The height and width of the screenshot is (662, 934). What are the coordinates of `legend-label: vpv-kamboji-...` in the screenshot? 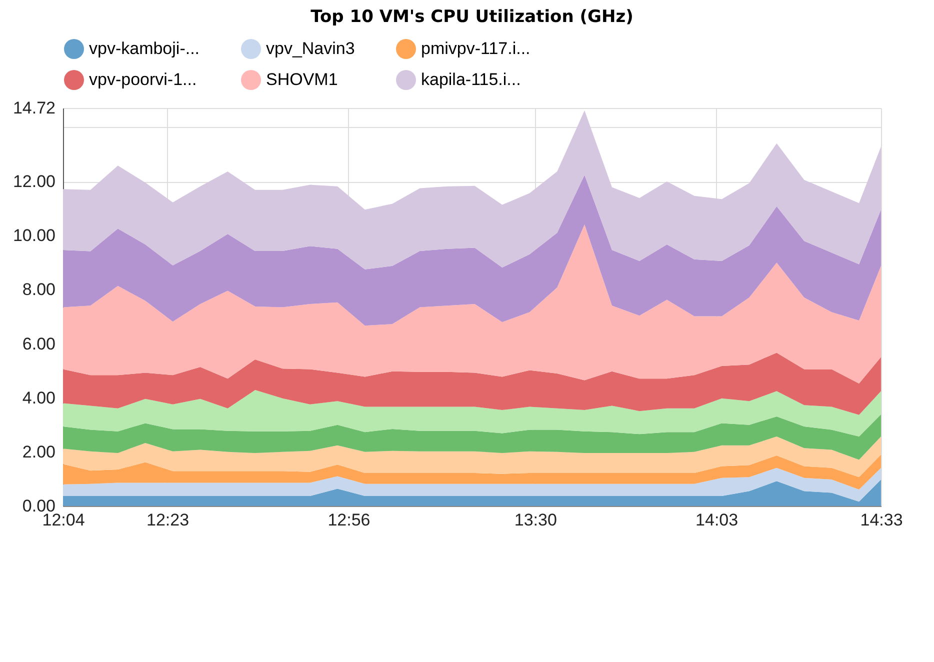 It's located at (144, 48).